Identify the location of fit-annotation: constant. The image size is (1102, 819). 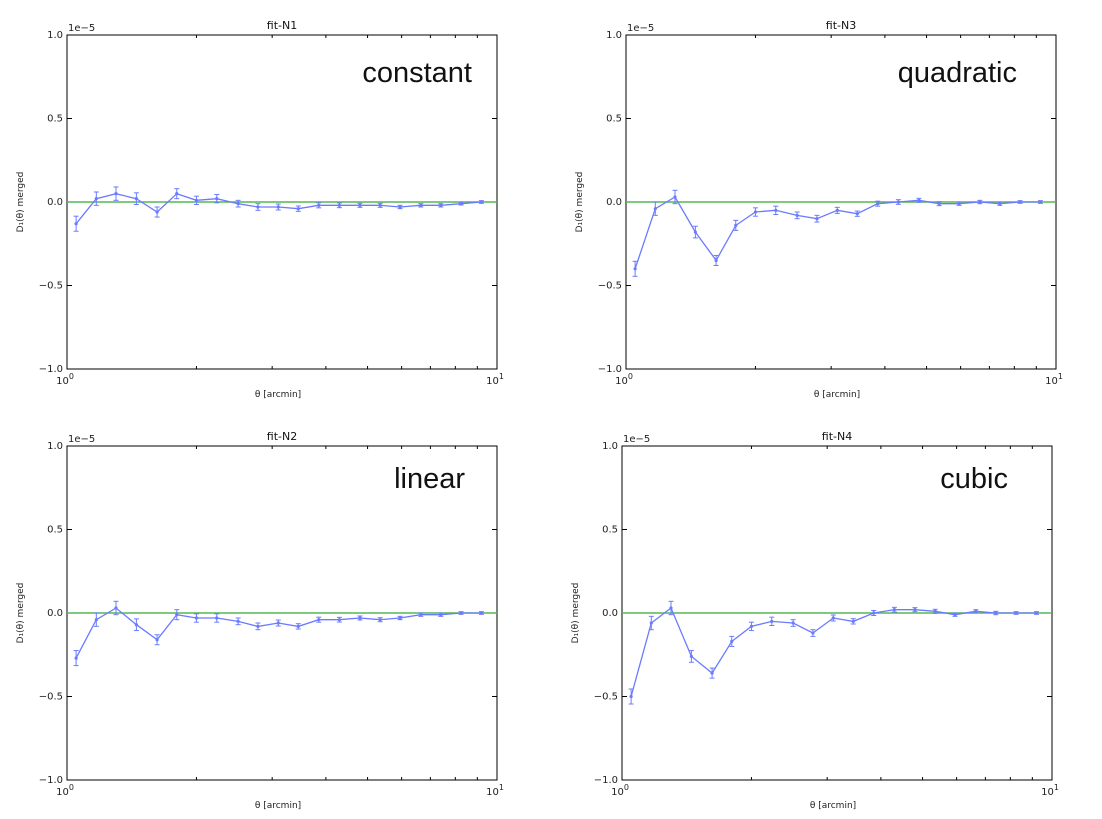
(417, 73).